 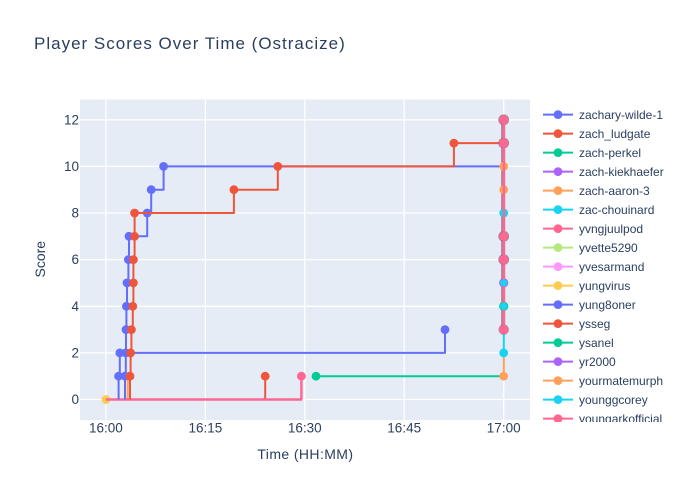 What do you see at coordinates (614, 191) in the screenshot?
I see `svg-text: zach-aaron-3` at bounding box center [614, 191].